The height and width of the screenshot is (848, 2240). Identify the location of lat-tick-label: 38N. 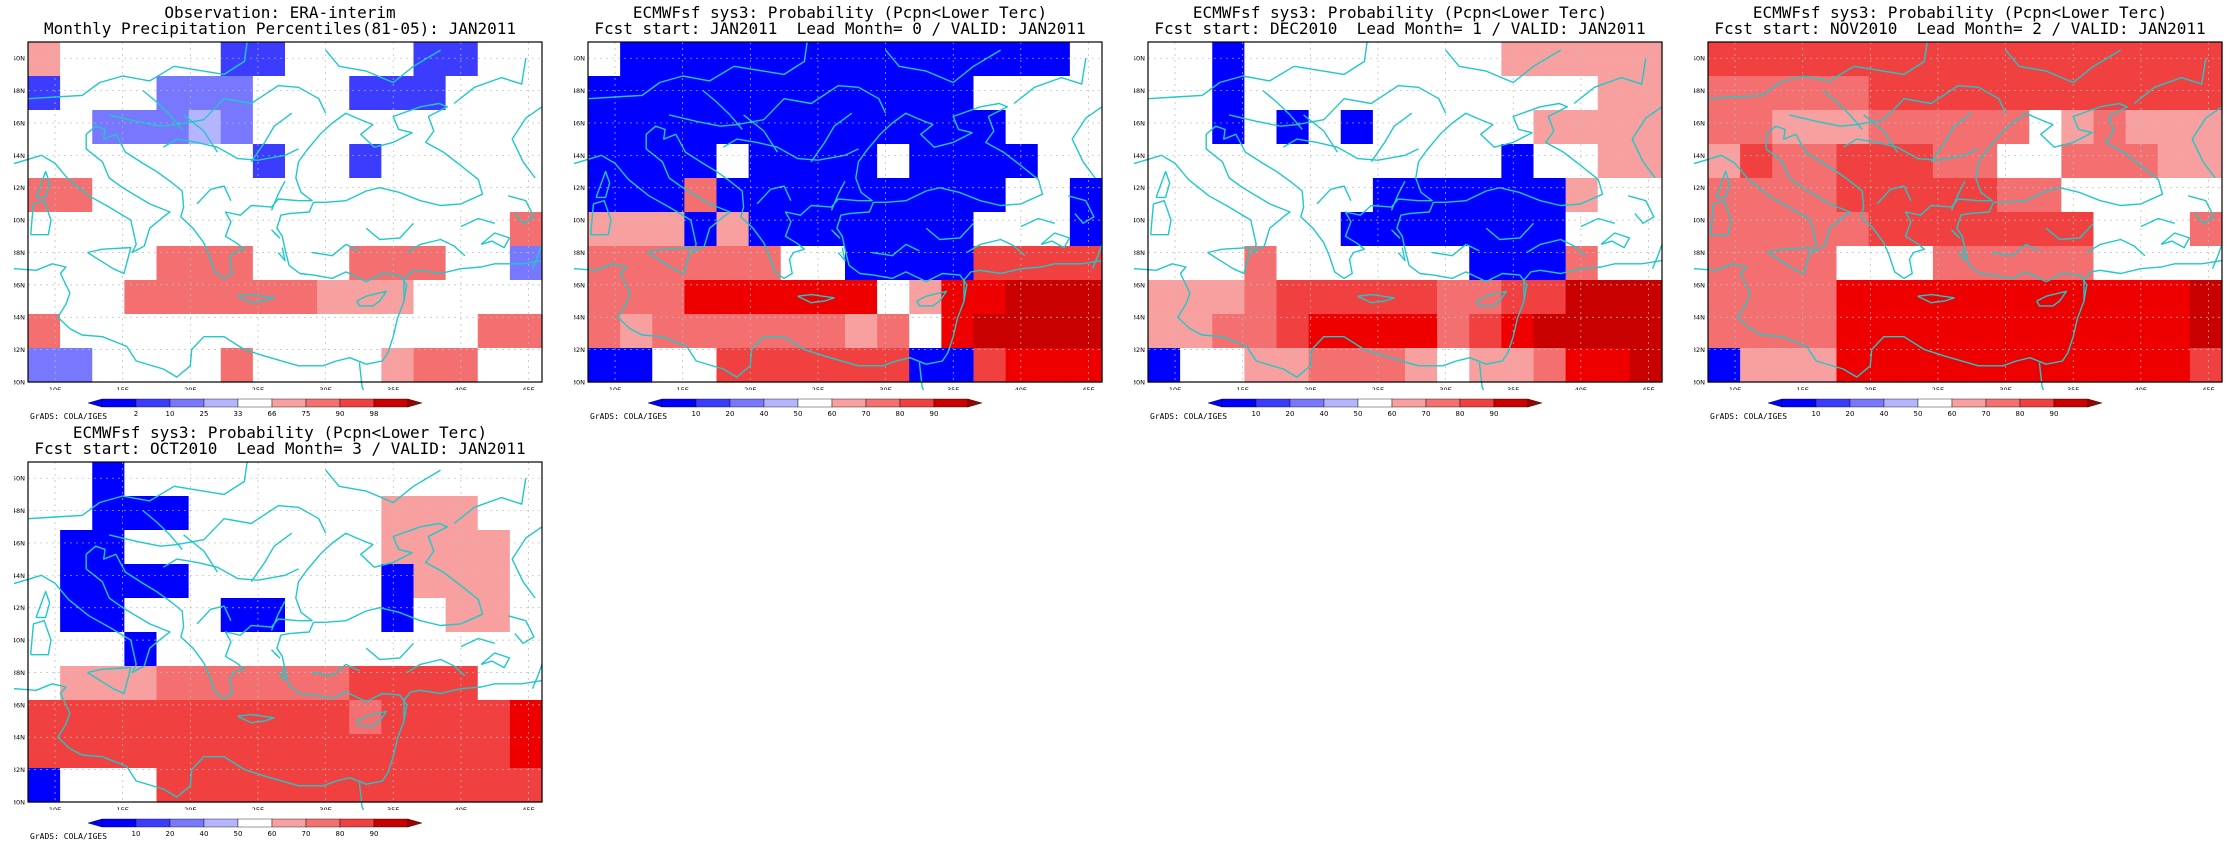
(1699, 253).